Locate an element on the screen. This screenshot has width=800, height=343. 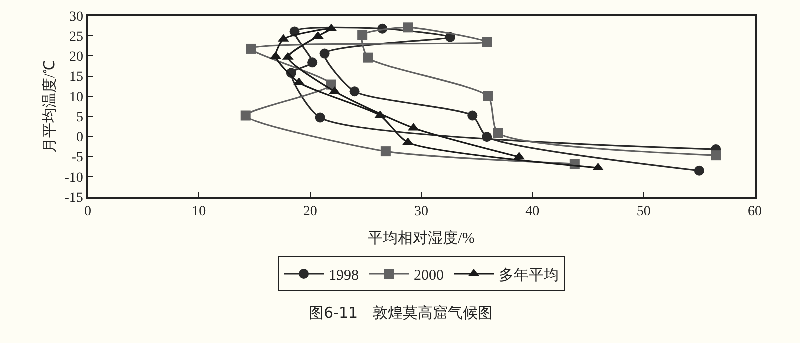
x-tick-label: 60 is located at coordinates (755, 212).